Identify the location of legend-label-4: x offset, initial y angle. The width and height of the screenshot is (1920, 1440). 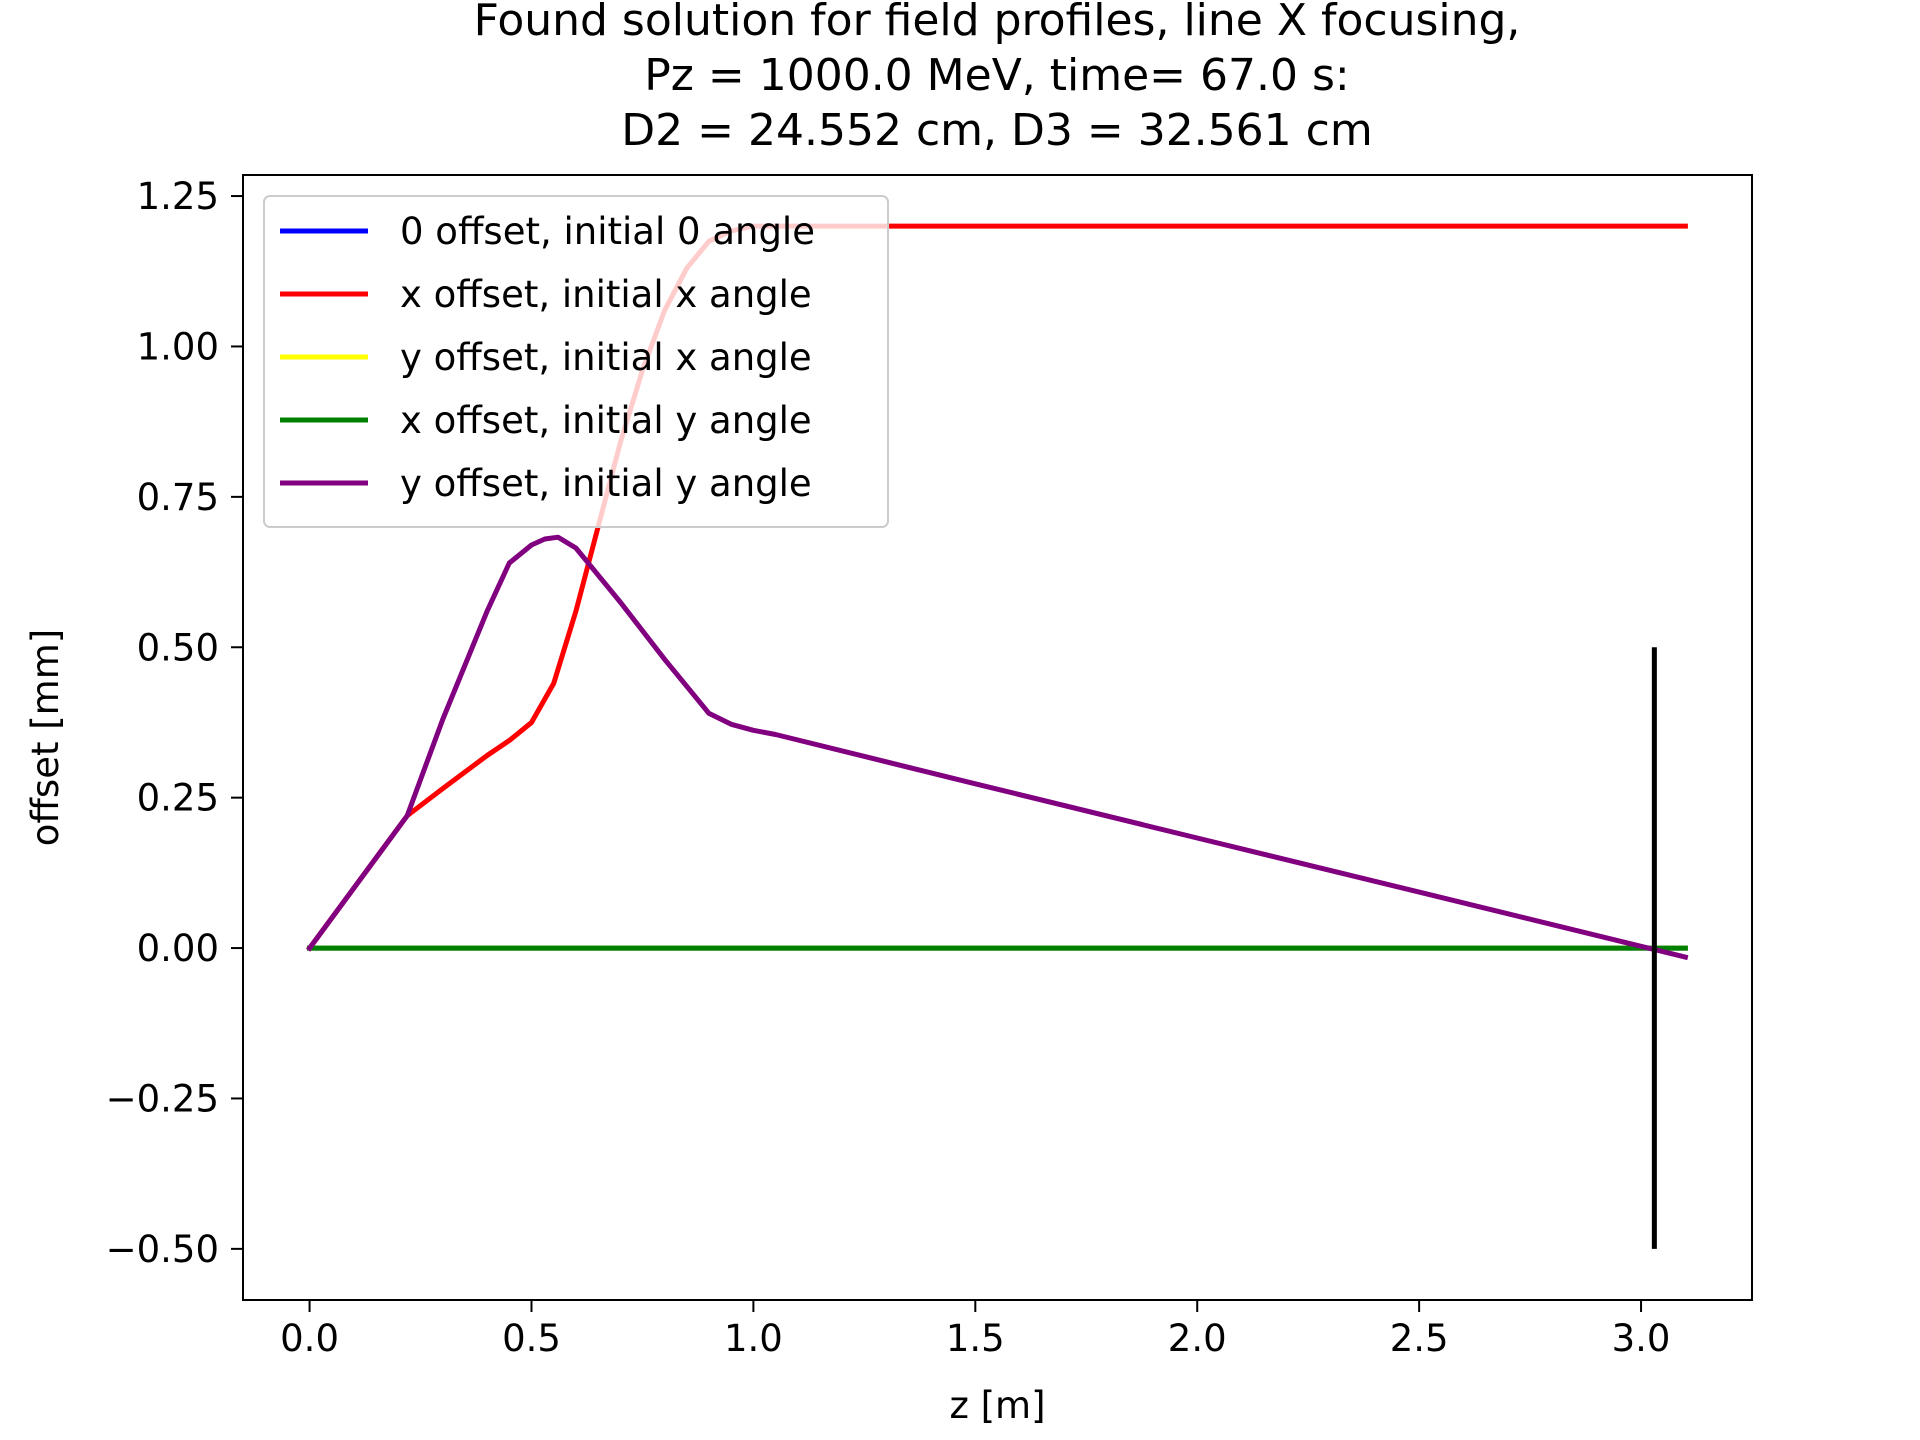
(606, 420).